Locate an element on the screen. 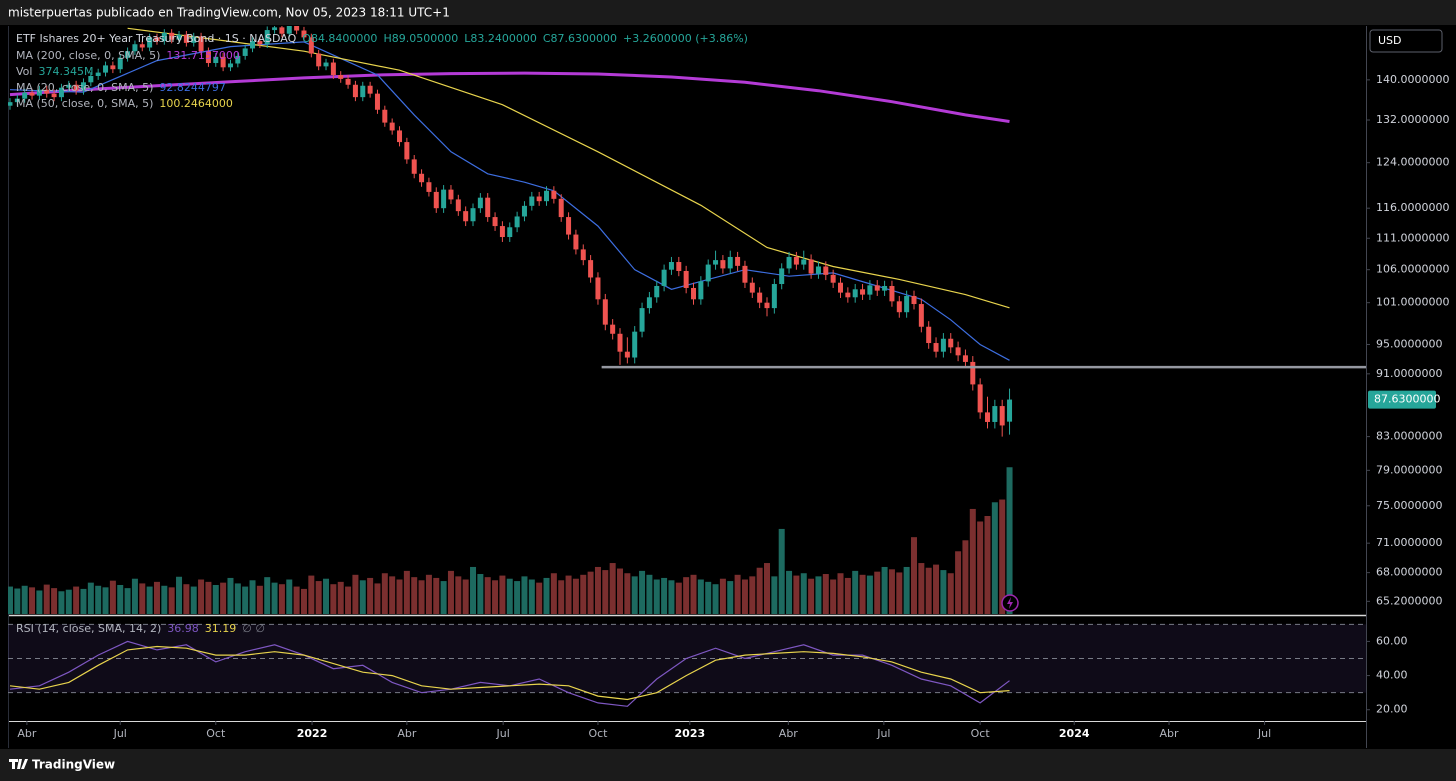 The height and width of the screenshot is (781, 1456). legend-part: 36.98 is located at coordinates (183, 628).